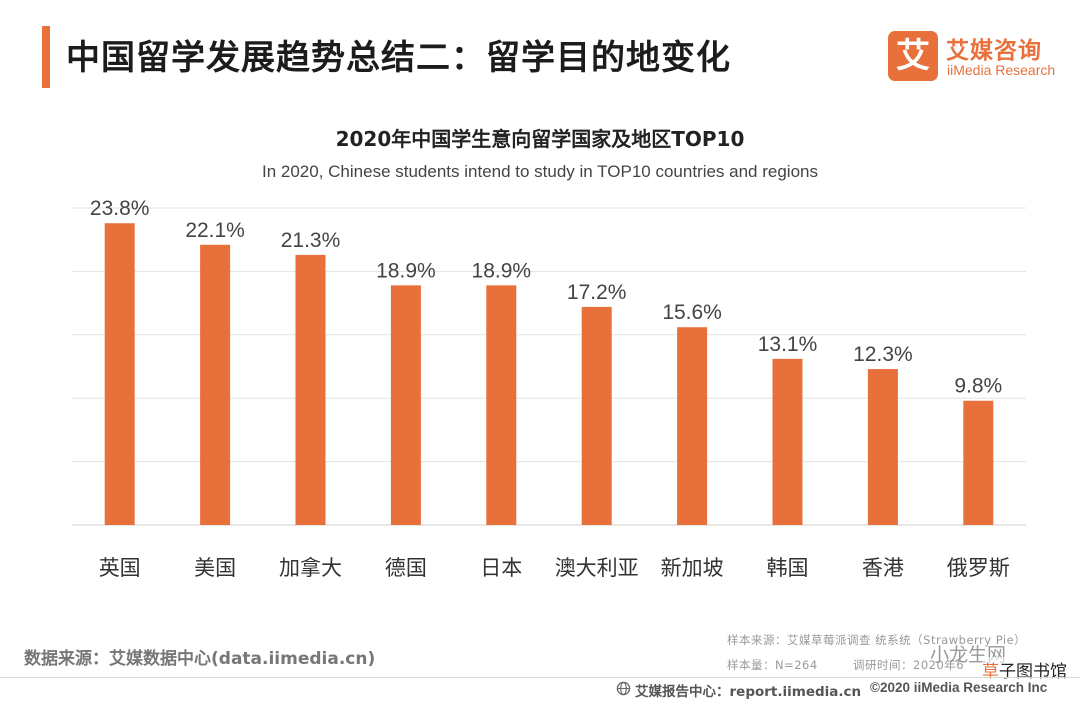 The height and width of the screenshot is (702, 1080). Describe the element at coordinates (748, 692) in the screenshot. I see `report-center-link: 艾媒报告中心：report.iimedia.cn` at that location.